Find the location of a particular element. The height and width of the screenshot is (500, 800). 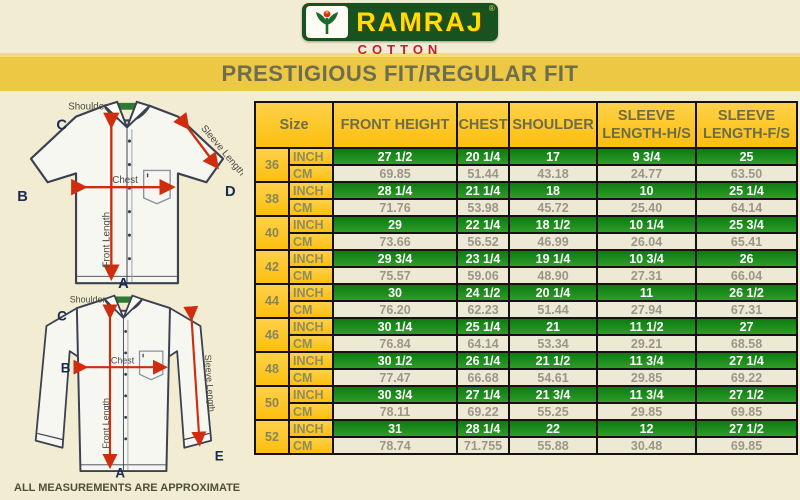

page-title: PRESTIGIOUS FIT/REGULAR FIT is located at coordinates (400, 73).